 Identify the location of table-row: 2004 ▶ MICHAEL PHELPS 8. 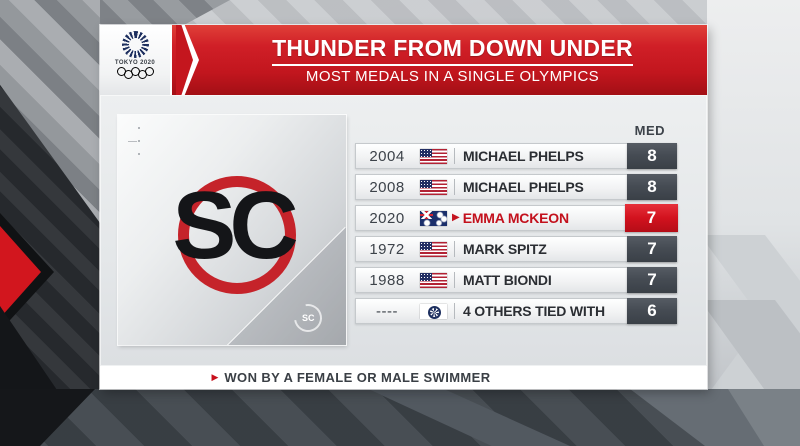
(516, 156).